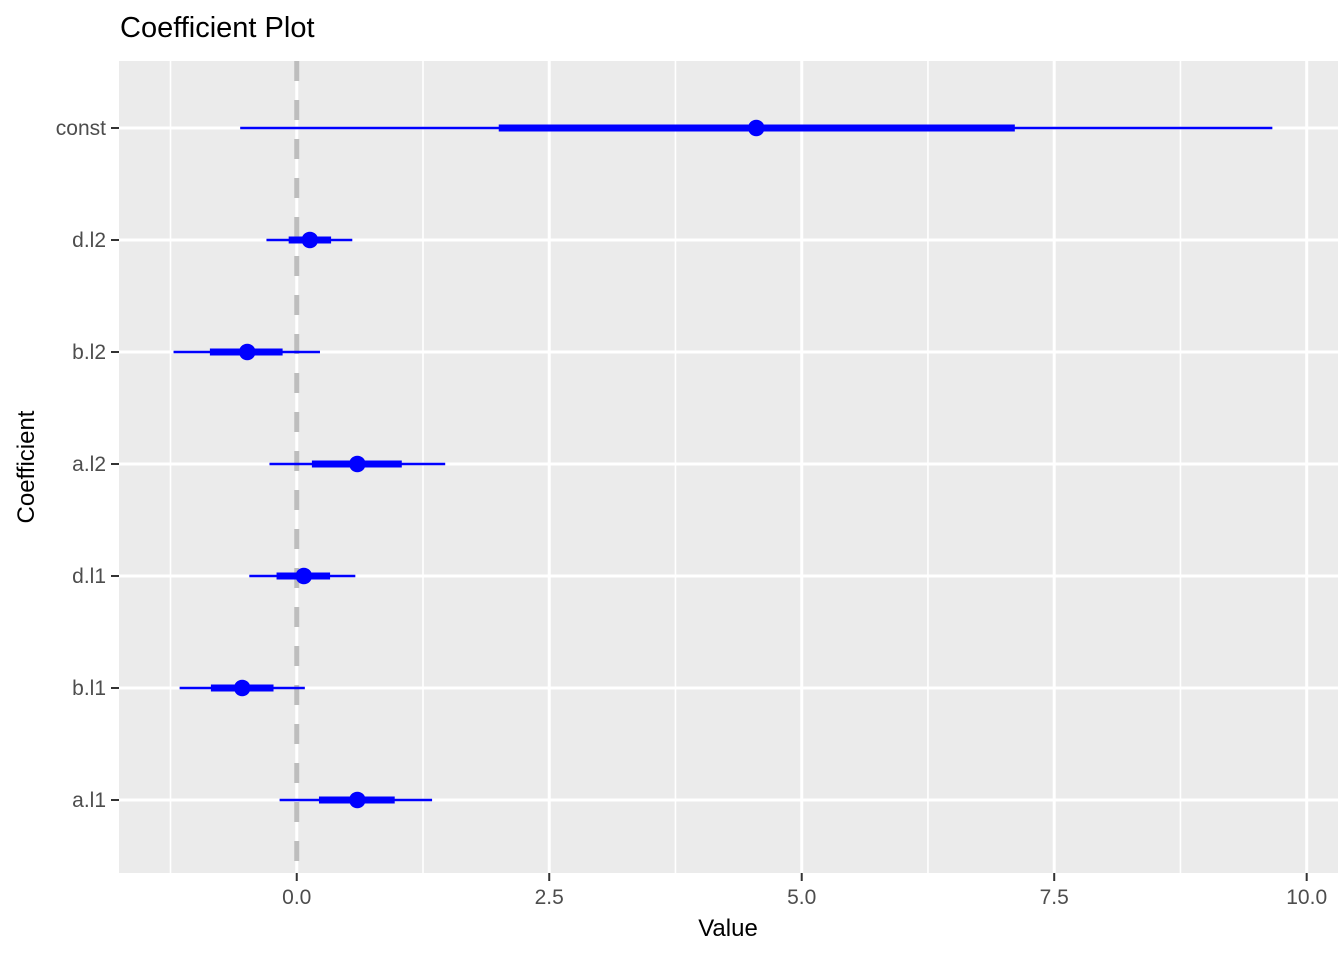 The width and height of the screenshot is (1344, 960). Describe the element at coordinates (89, 800) in the screenshot. I see `y-tick-label: a.l1` at that location.